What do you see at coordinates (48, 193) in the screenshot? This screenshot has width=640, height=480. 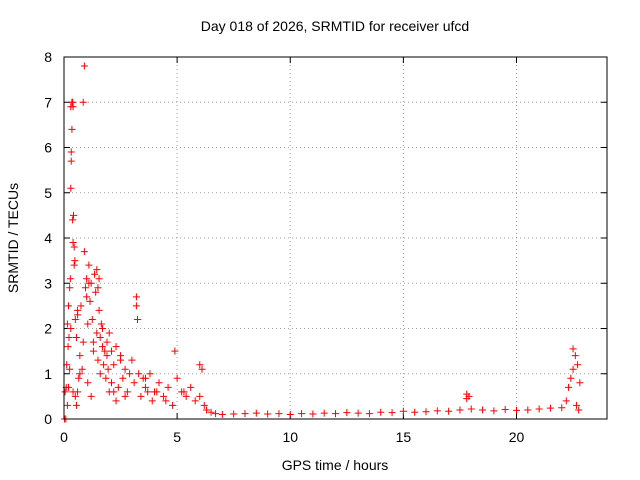 I see `y-tick-label: 5` at bounding box center [48, 193].